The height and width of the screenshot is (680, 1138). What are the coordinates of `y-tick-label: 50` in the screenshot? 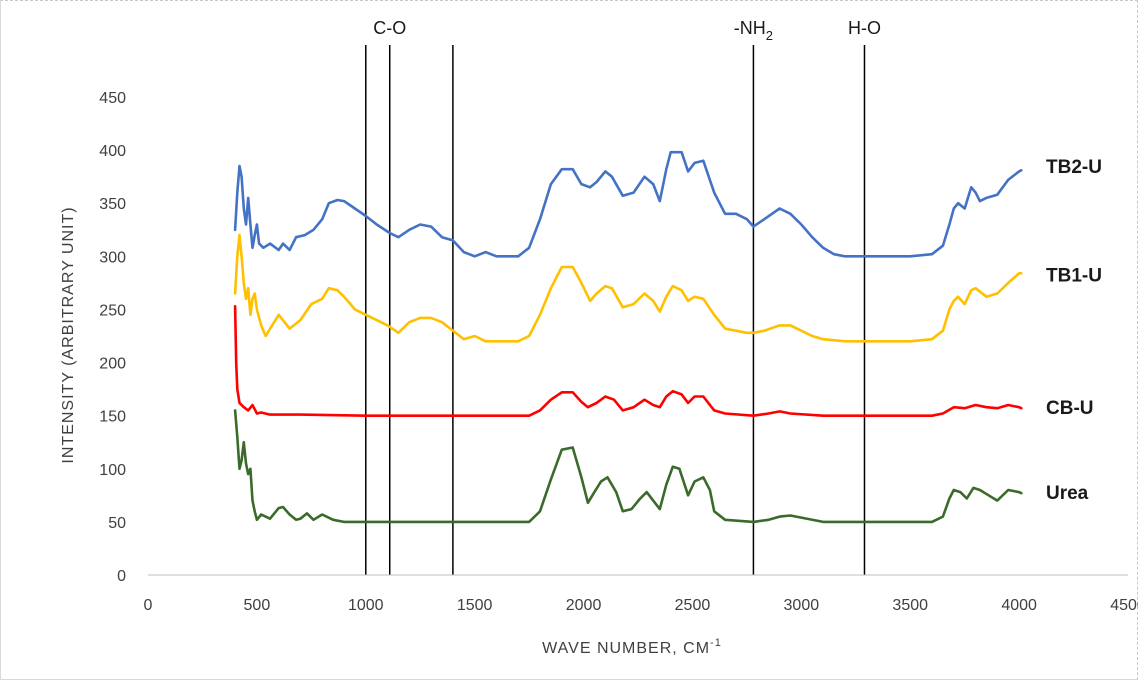 It's located at (117, 523).